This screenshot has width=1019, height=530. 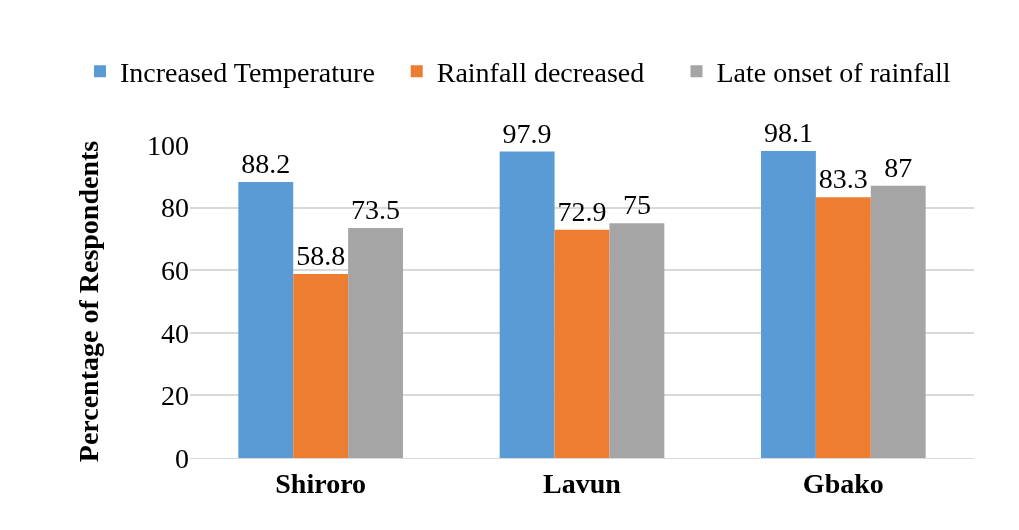 What do you see at coordinates (88, 301) in the screenshot?
I see `y-axis-title: Percentage of Respondents` at bounding box center [88, 301].